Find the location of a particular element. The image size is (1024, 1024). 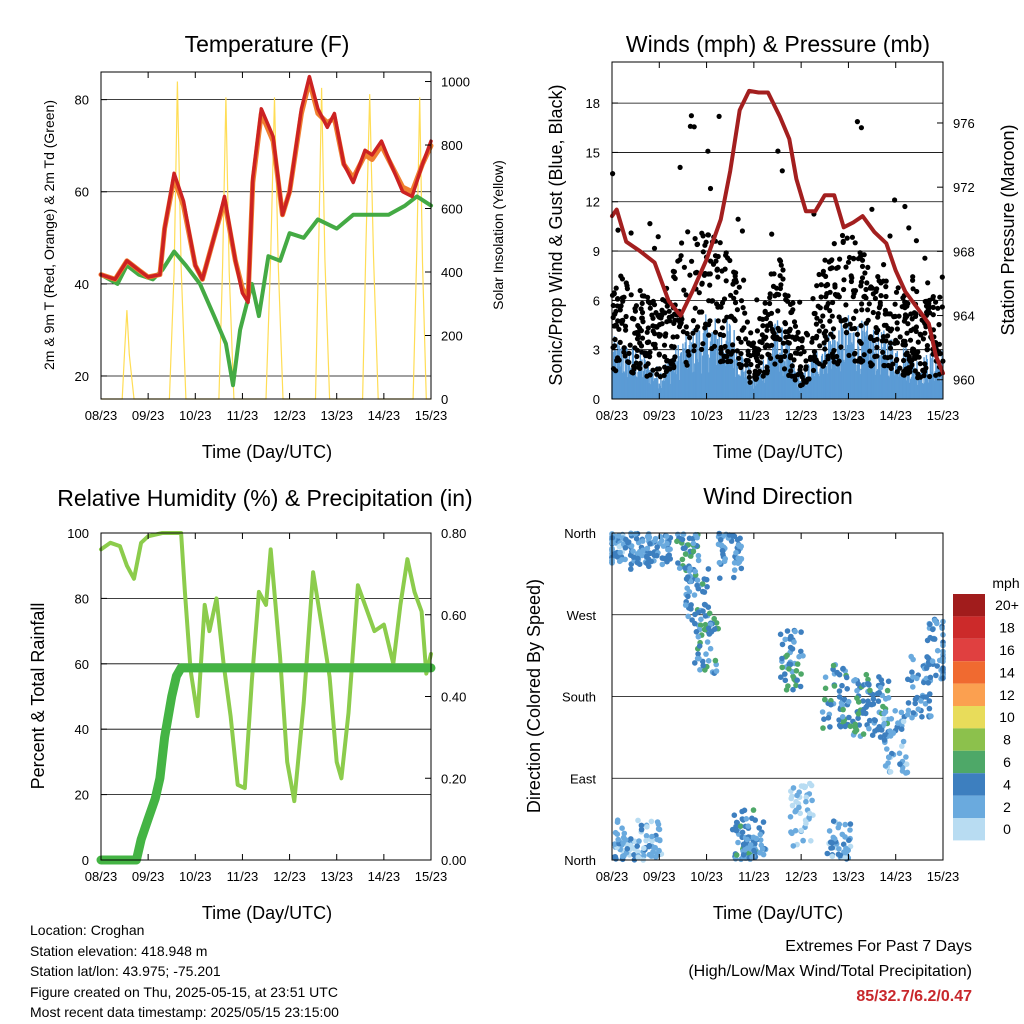

x-tick-label: 08/23 is located at coordinates (612, 876).